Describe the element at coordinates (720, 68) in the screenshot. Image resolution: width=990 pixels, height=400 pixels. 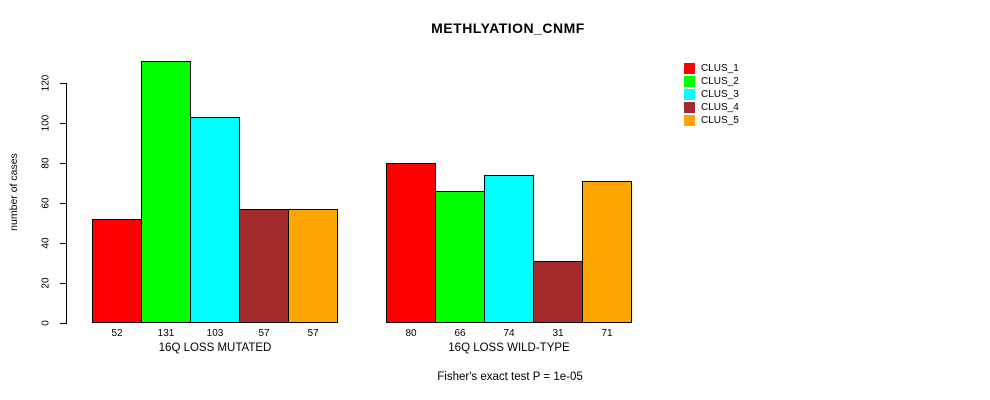
I see `legend-label: CLUS_1` at that location.